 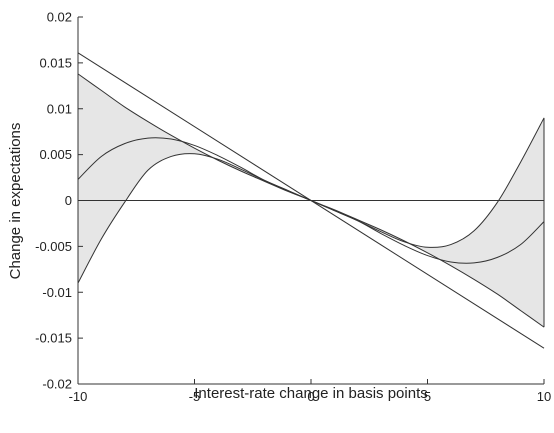 I want to click on y-tick-label: 0.005, so click(x=55, y=154).